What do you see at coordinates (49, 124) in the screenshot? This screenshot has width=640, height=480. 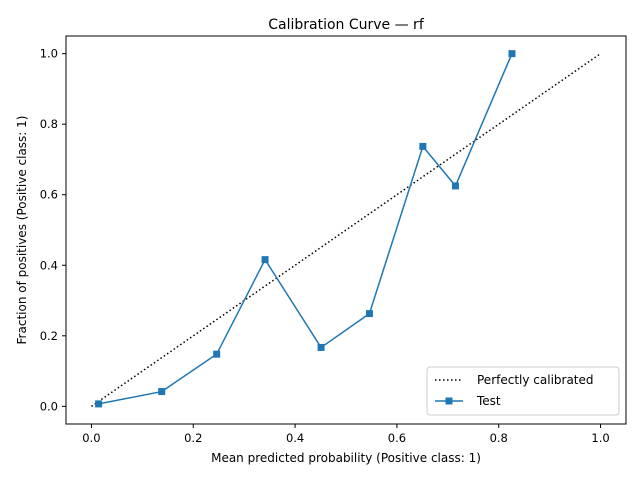 I see `y-tick-label: 0.8` at bounding box center [49, 124].